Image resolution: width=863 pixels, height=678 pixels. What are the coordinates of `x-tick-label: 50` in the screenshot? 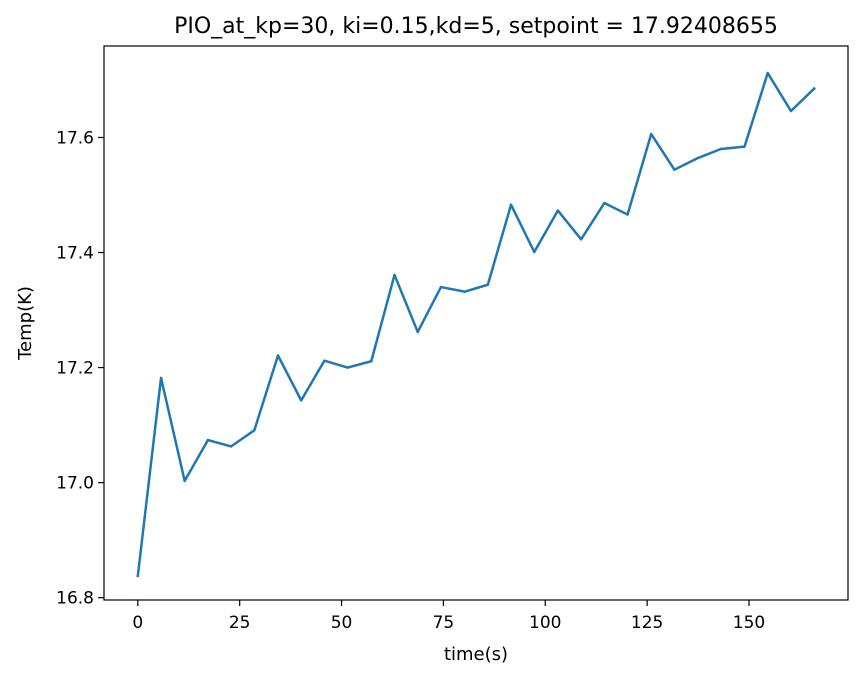 It's located at (342, 623).